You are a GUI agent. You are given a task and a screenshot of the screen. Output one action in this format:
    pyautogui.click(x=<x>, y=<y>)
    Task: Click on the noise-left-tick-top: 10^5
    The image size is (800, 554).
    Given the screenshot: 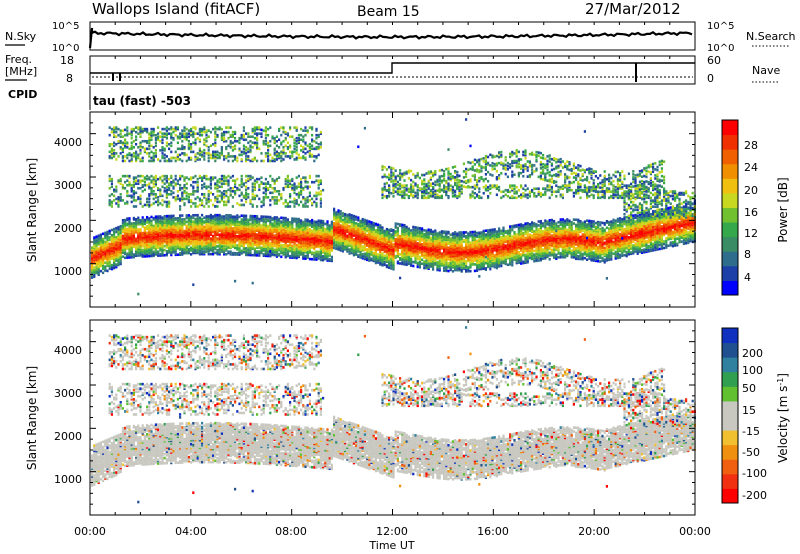 What is the action you would take?
    pyautogui.click(x=65, y=26)
    